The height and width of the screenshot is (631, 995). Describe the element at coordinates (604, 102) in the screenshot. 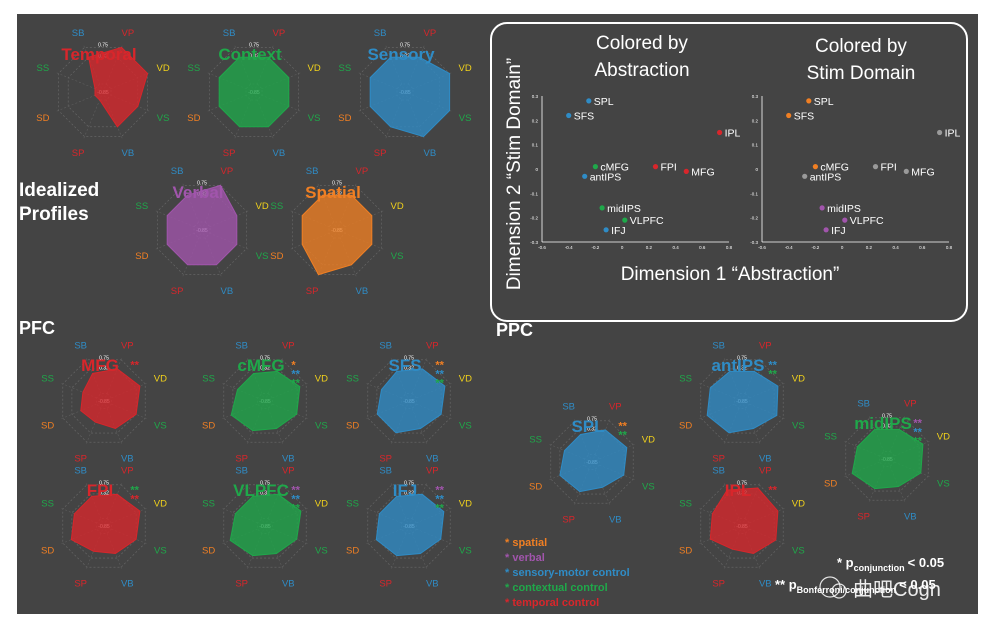

I see `mds-point-label: SPL` at that location.